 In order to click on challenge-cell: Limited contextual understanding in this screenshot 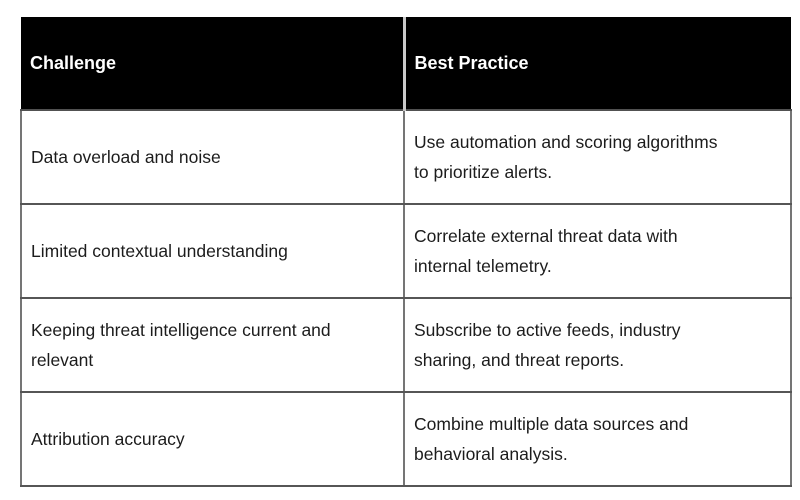, I will do `click(212, 251)`.